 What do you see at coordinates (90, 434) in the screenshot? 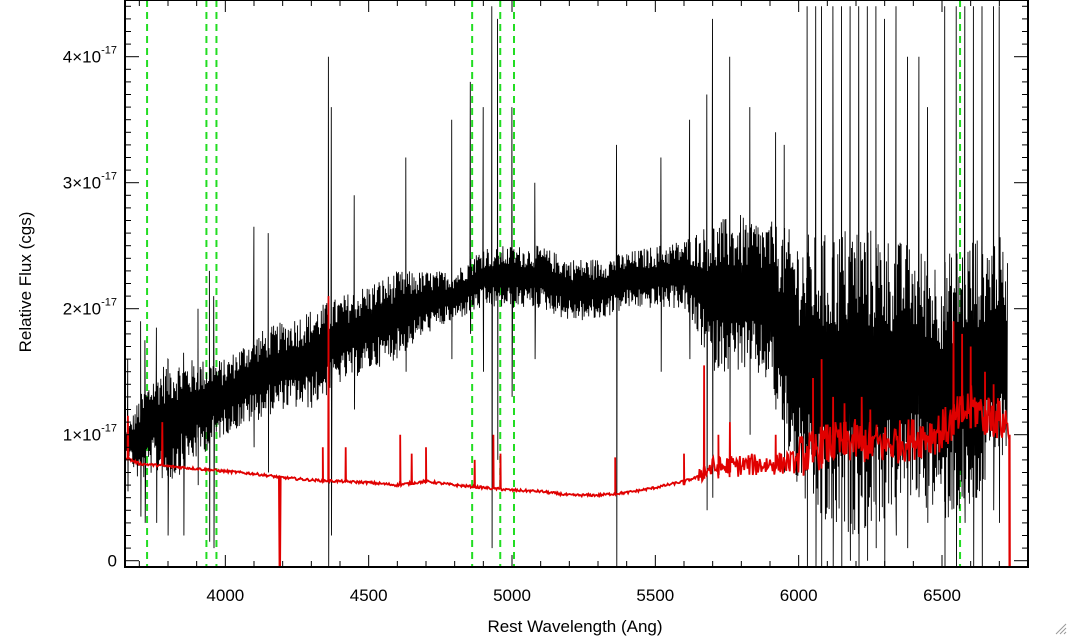
I see `y-tick-label: 1×10⁻¹⁷` at bounding box center [90, 434].